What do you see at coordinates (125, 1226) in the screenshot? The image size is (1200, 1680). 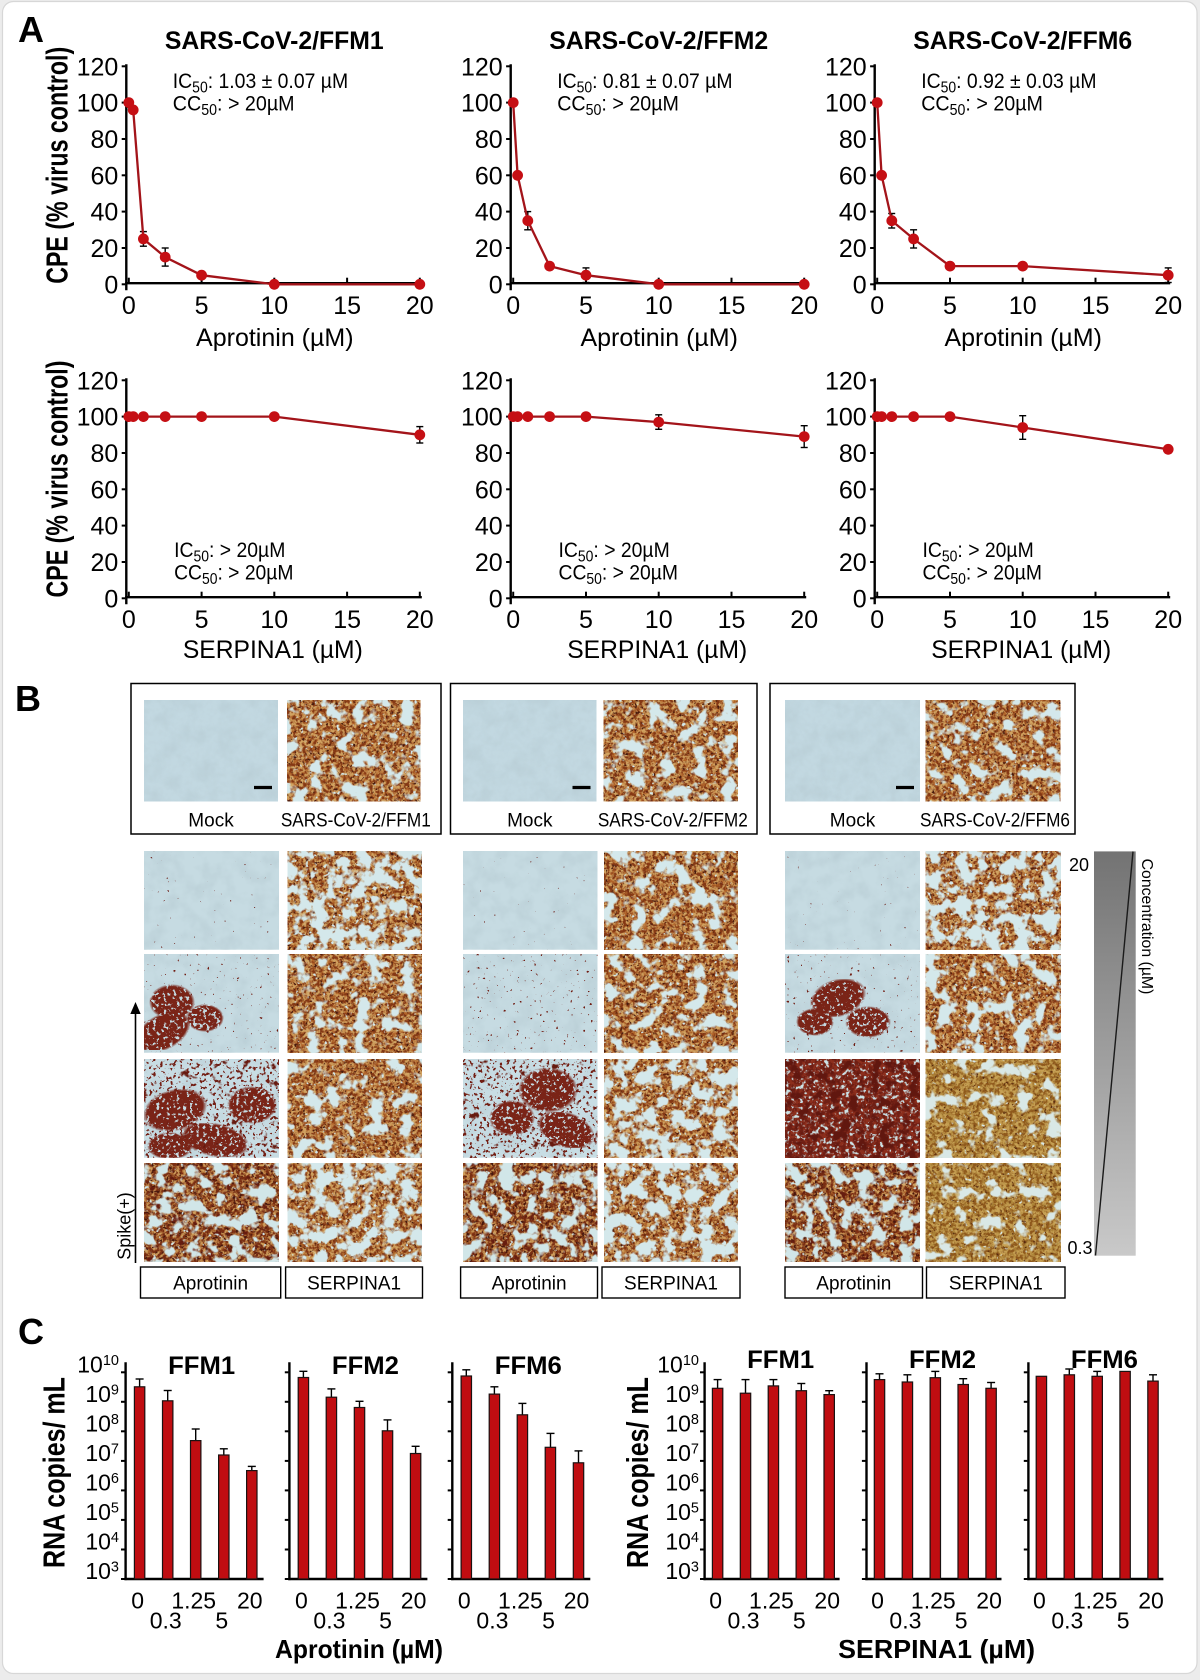 I see `svg-text: Spike(+)` at bounding box center [125, 1226].